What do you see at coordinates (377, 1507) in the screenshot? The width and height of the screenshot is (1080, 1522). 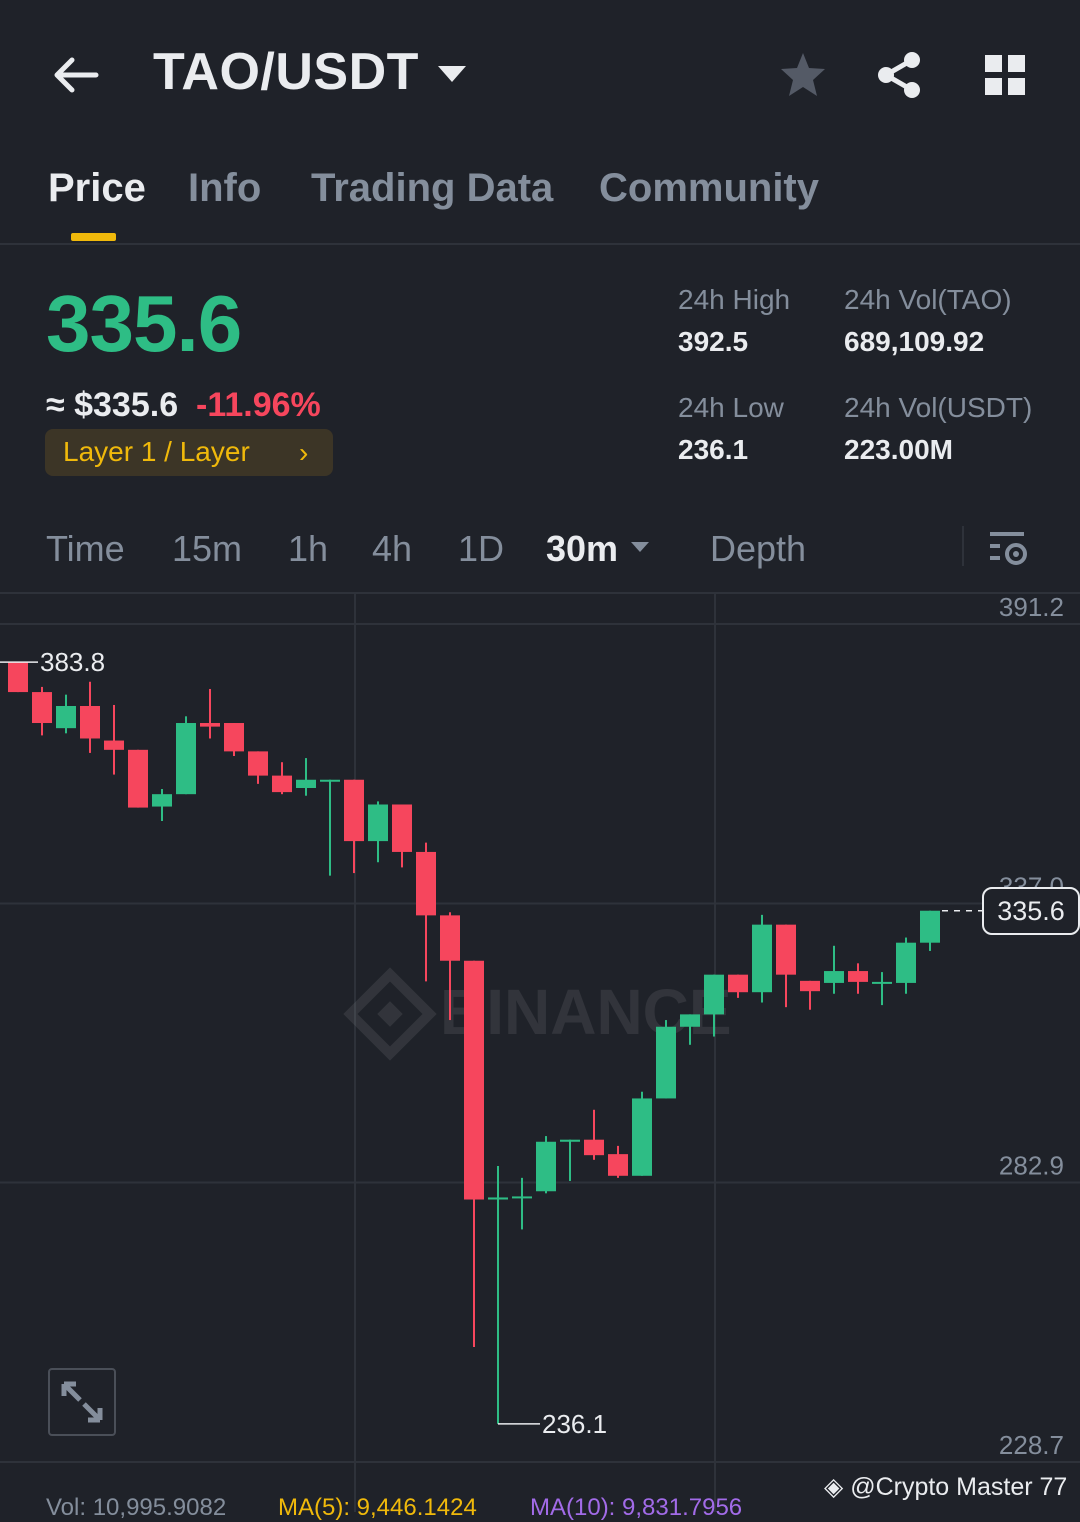 I see `ma5-indicator: MA(5): 9,446.1424` at bounding box center [377, 1507].